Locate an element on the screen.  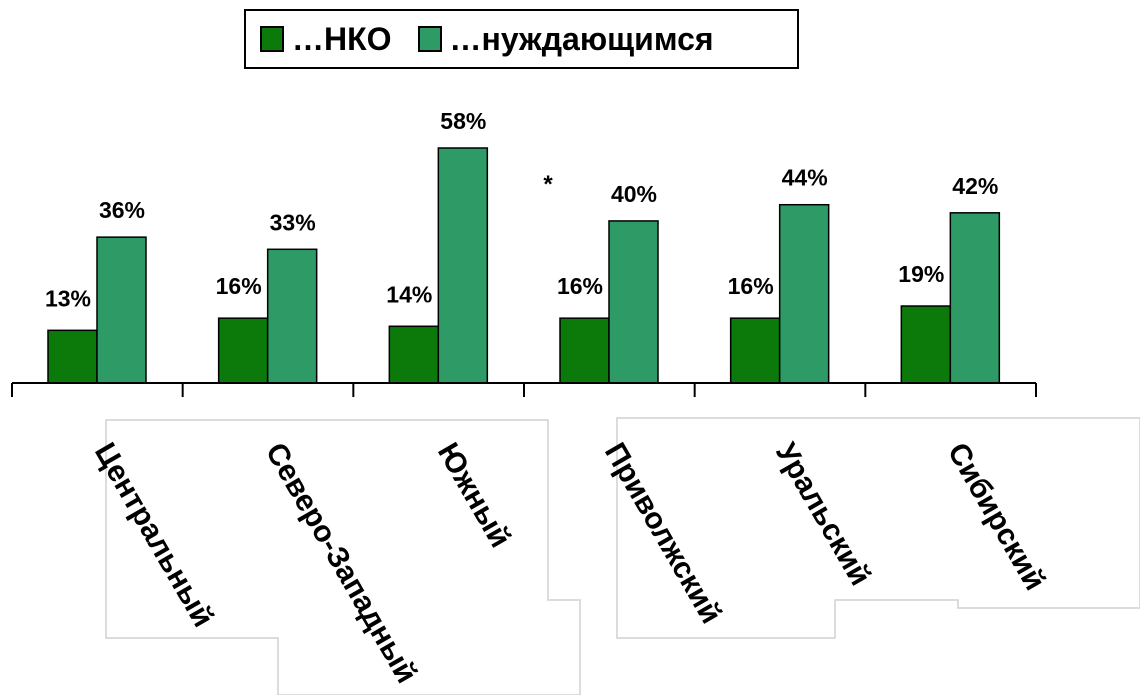
data-label-needy-0: 36% is located at coordinates (122, 210).